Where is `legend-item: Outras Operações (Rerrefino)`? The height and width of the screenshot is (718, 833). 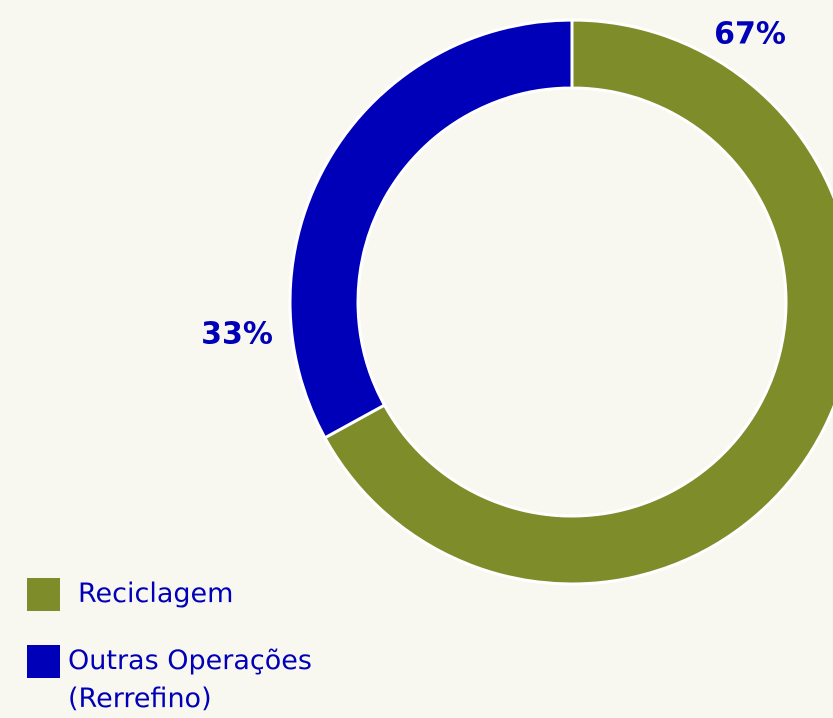 legend-item: Outras Operações (Rerrefino) is located at coordinates (217, 681).